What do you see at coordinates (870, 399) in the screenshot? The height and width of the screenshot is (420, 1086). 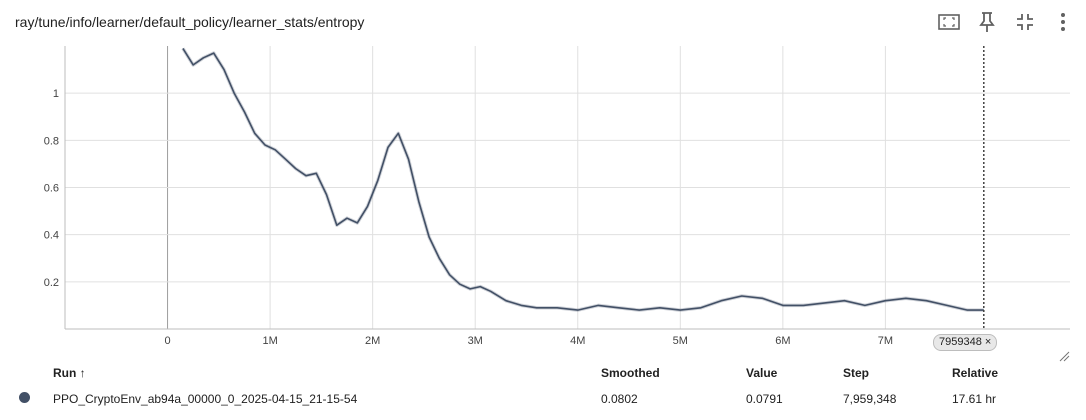 I see `step-value: 7,959,348` at bounding box center [870, 399].